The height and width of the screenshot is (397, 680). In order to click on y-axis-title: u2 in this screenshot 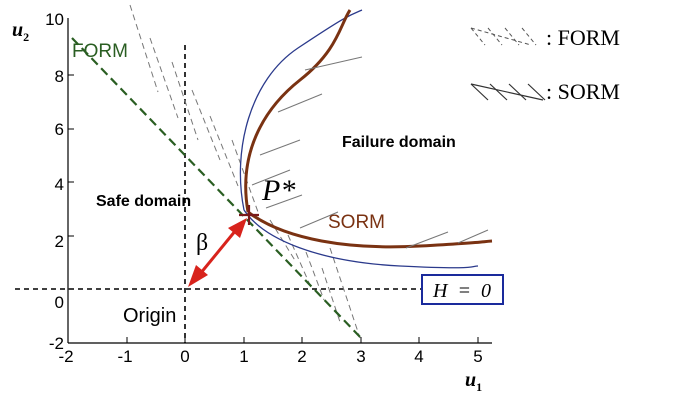, I will do `click(20, 31)`.